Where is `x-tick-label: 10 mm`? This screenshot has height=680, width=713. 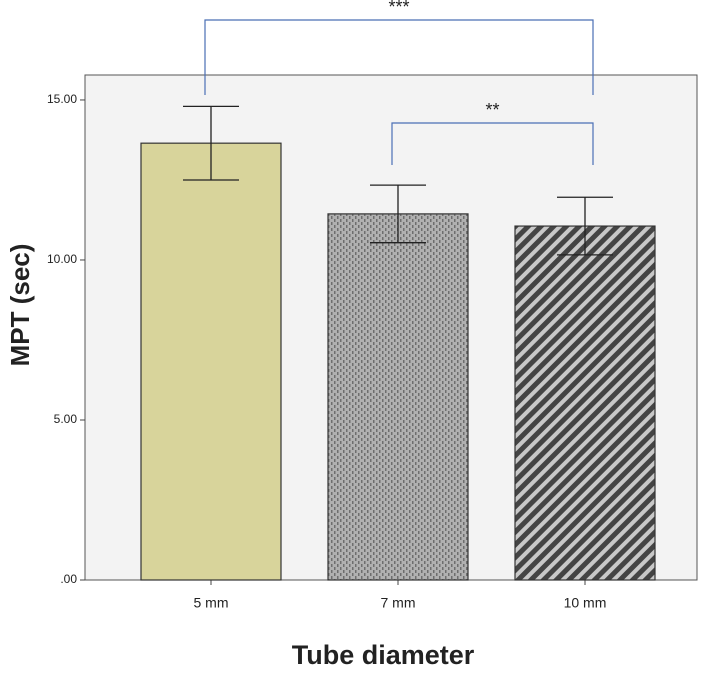 x-tick-label: 10 mm is located at coordinates (585, 603).